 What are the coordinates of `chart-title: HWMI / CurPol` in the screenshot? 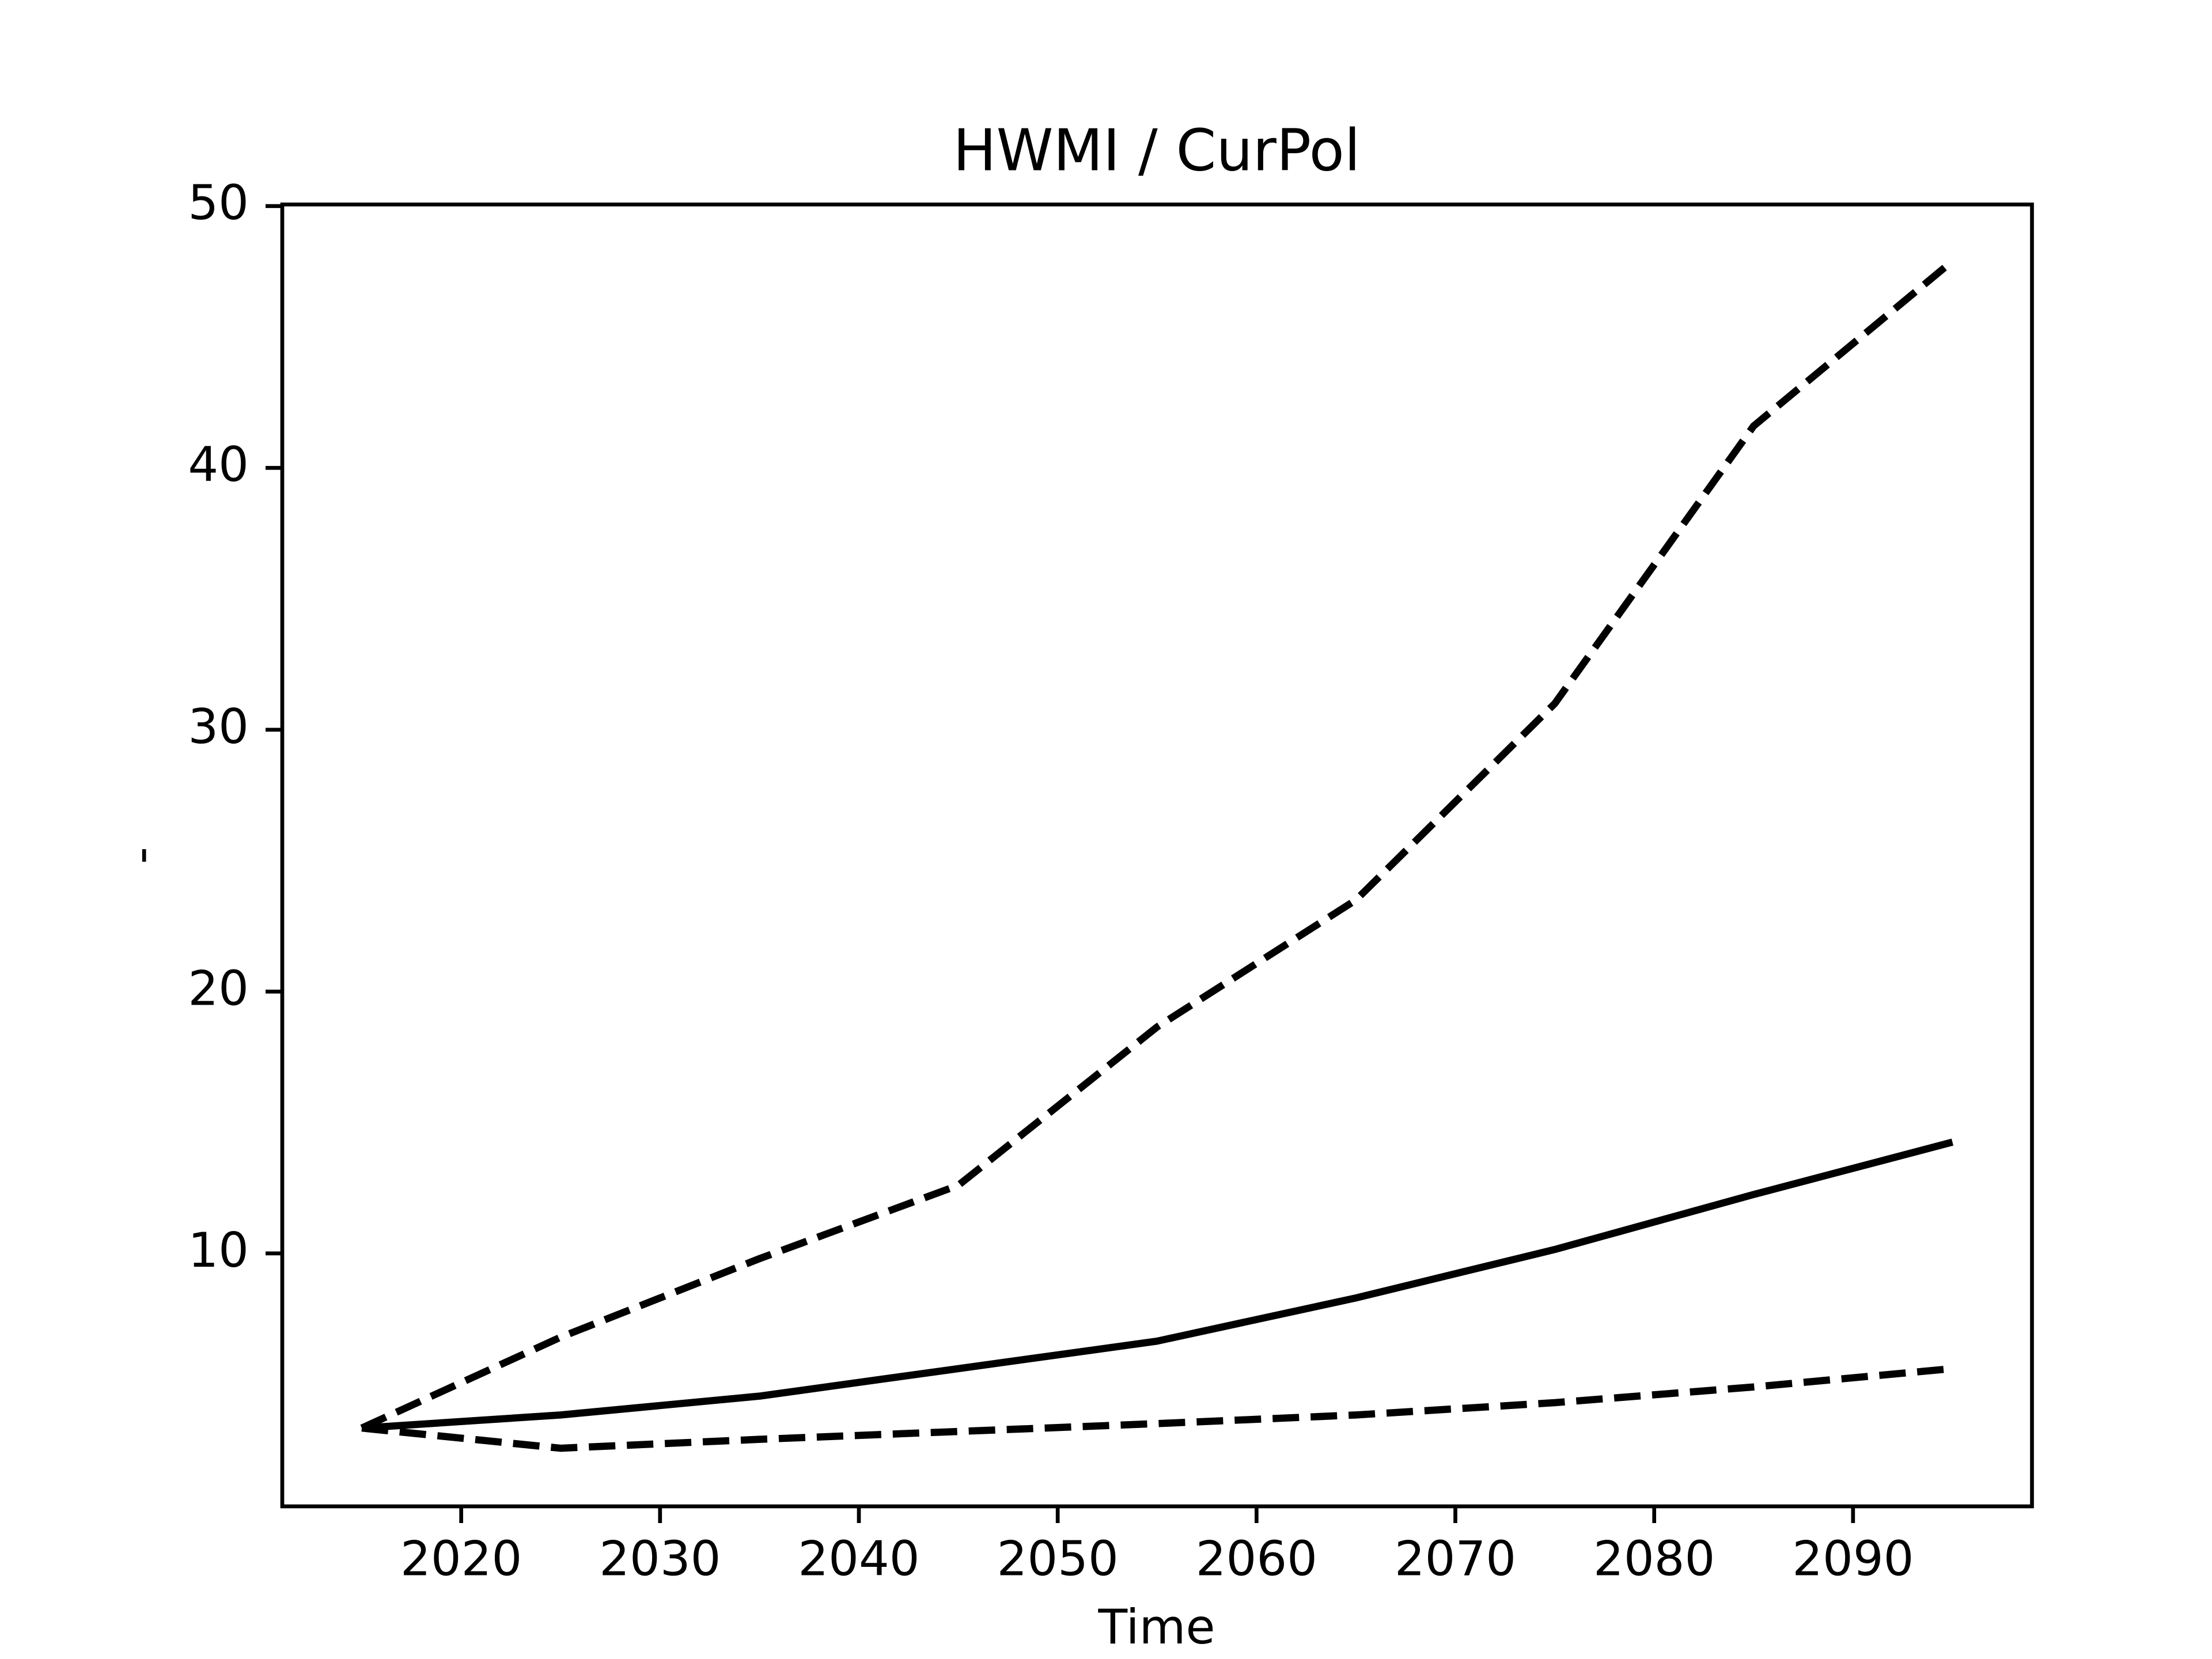 It's located at (1156, 150).